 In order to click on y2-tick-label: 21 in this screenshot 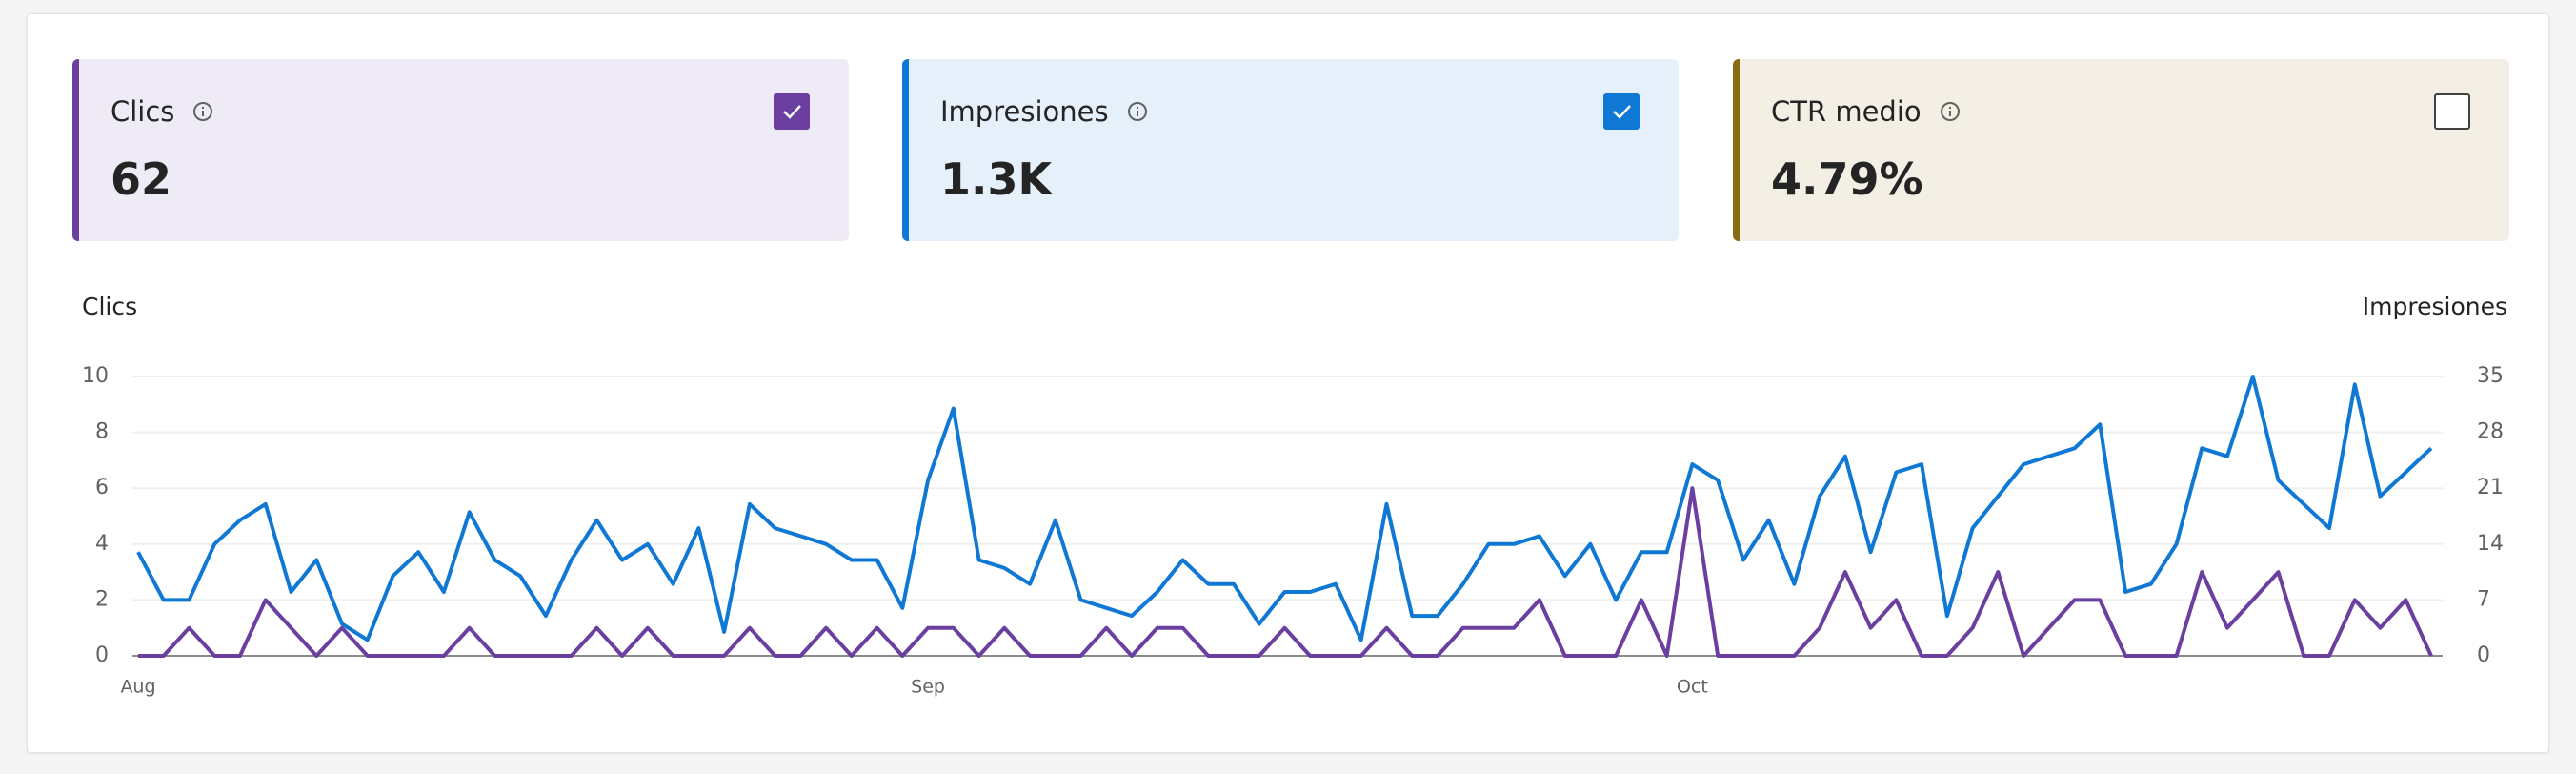, I will do `click(2490, 487)`.